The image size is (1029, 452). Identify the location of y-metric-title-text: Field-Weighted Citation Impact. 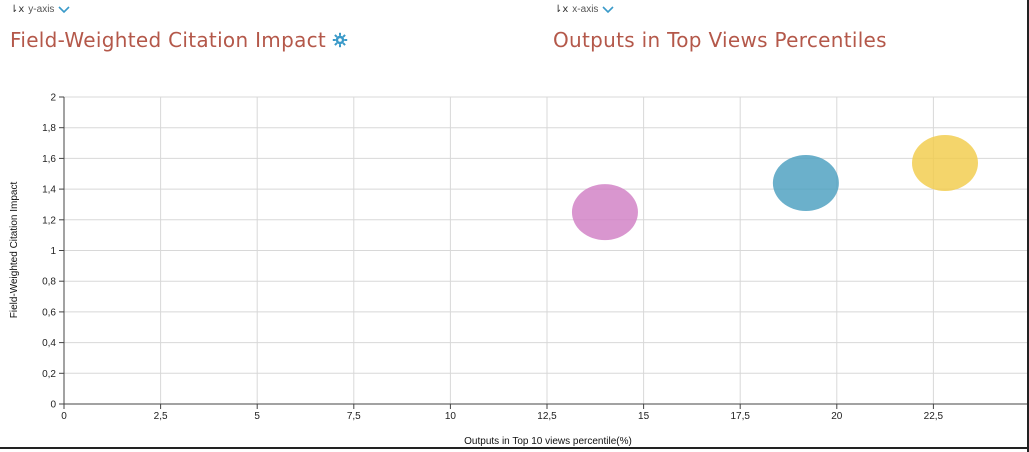
(168, 40).